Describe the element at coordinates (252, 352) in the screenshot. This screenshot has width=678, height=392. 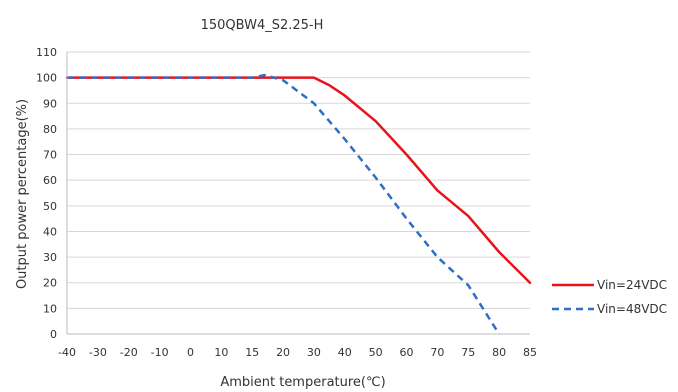
I see `x-tick-label: 15` at that location.